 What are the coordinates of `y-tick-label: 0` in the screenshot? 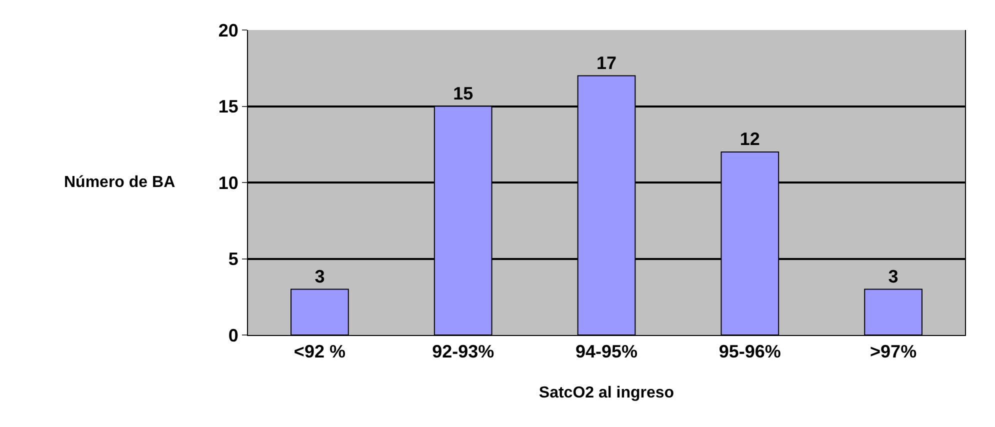 It's located at (233, 335).